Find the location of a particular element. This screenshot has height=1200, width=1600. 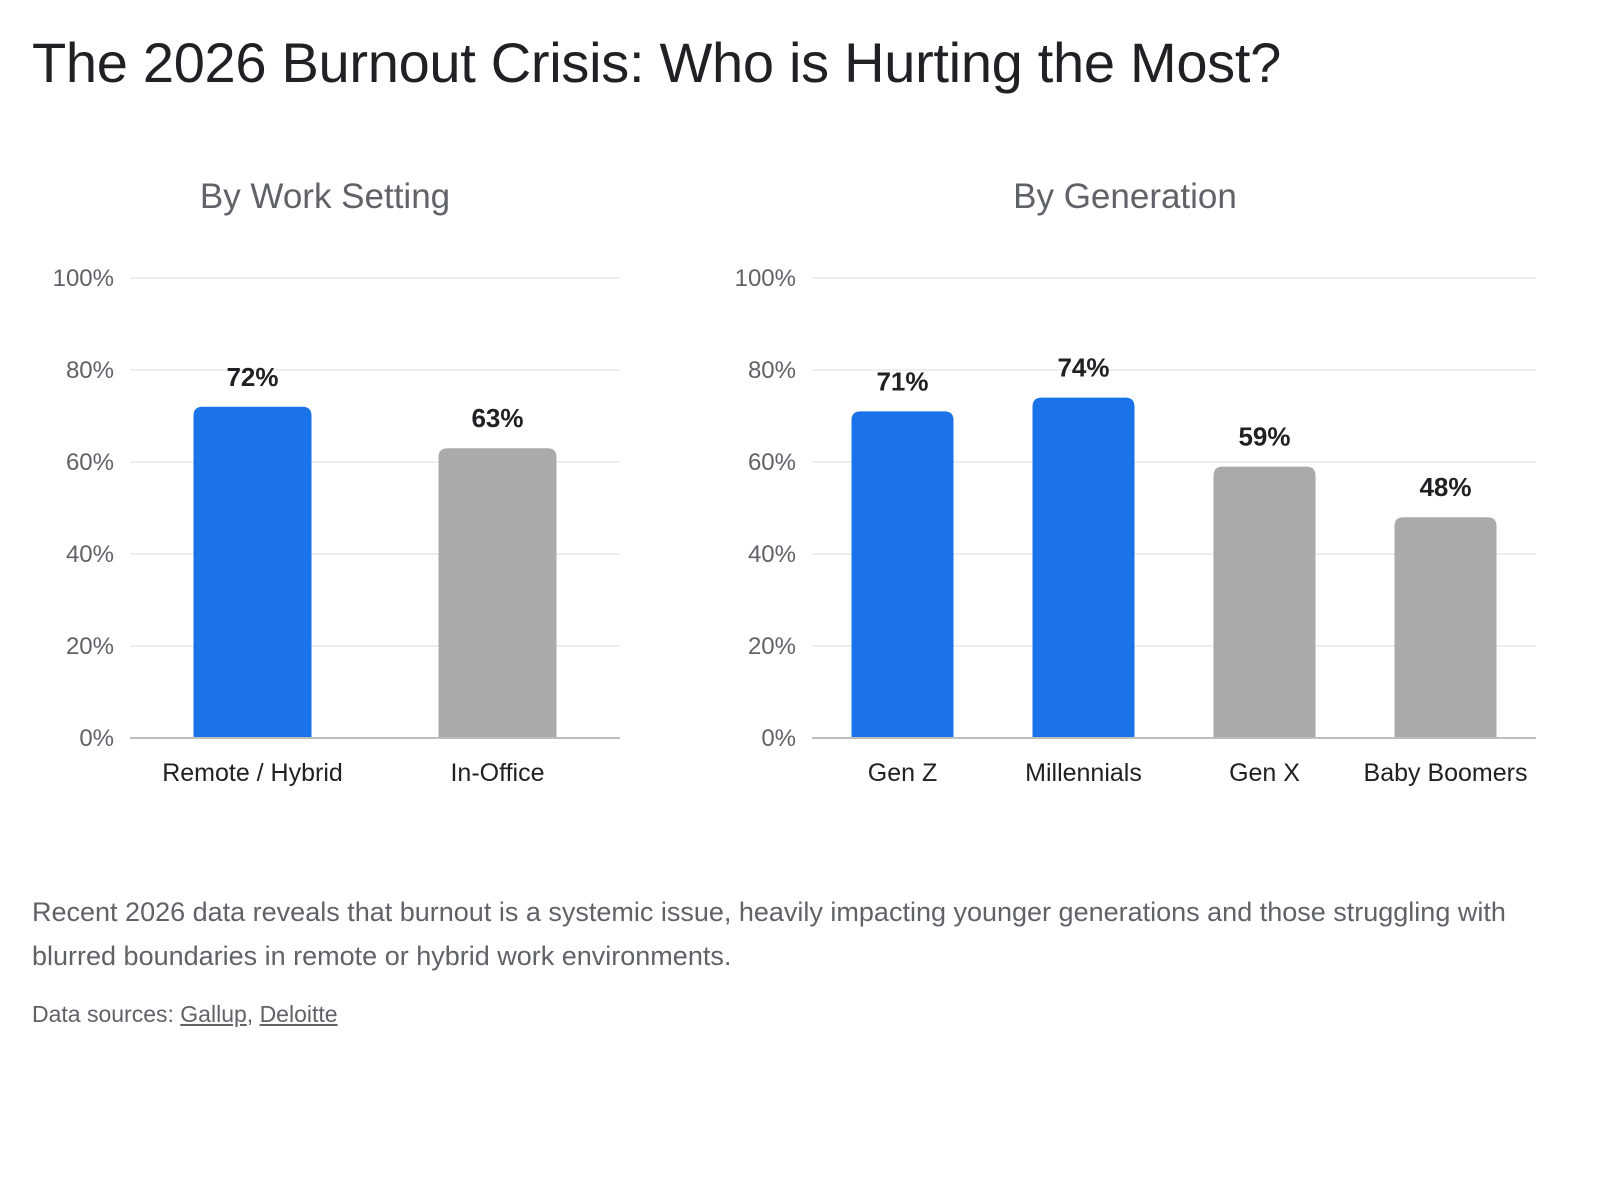

category-label-in-office: In-Office is located at coordinates (497, 773).